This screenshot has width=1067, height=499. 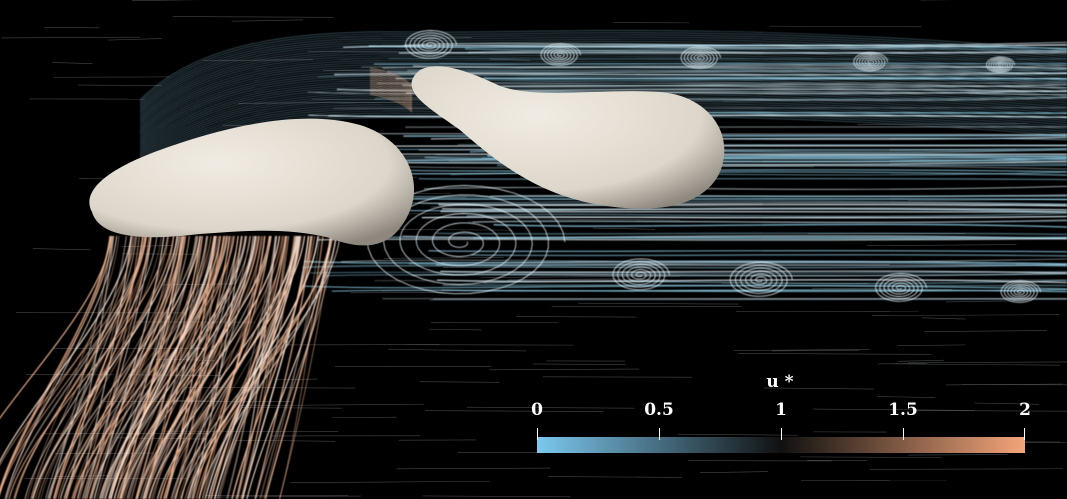 What do you see at coordinates (537, 410) in the screenshot?
I see `colorbar-tick-label: 0` at bounding box center [537, 410].